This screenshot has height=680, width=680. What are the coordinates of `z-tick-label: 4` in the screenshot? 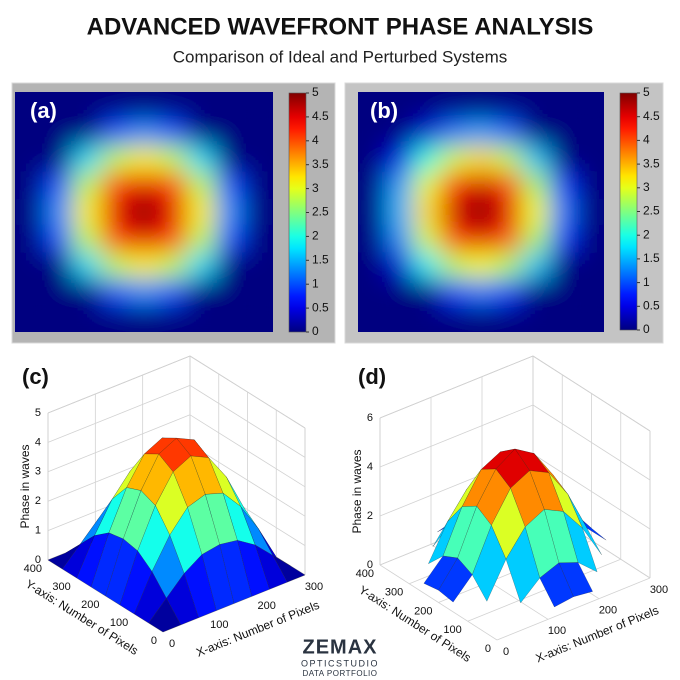 It's located at (38, 442).